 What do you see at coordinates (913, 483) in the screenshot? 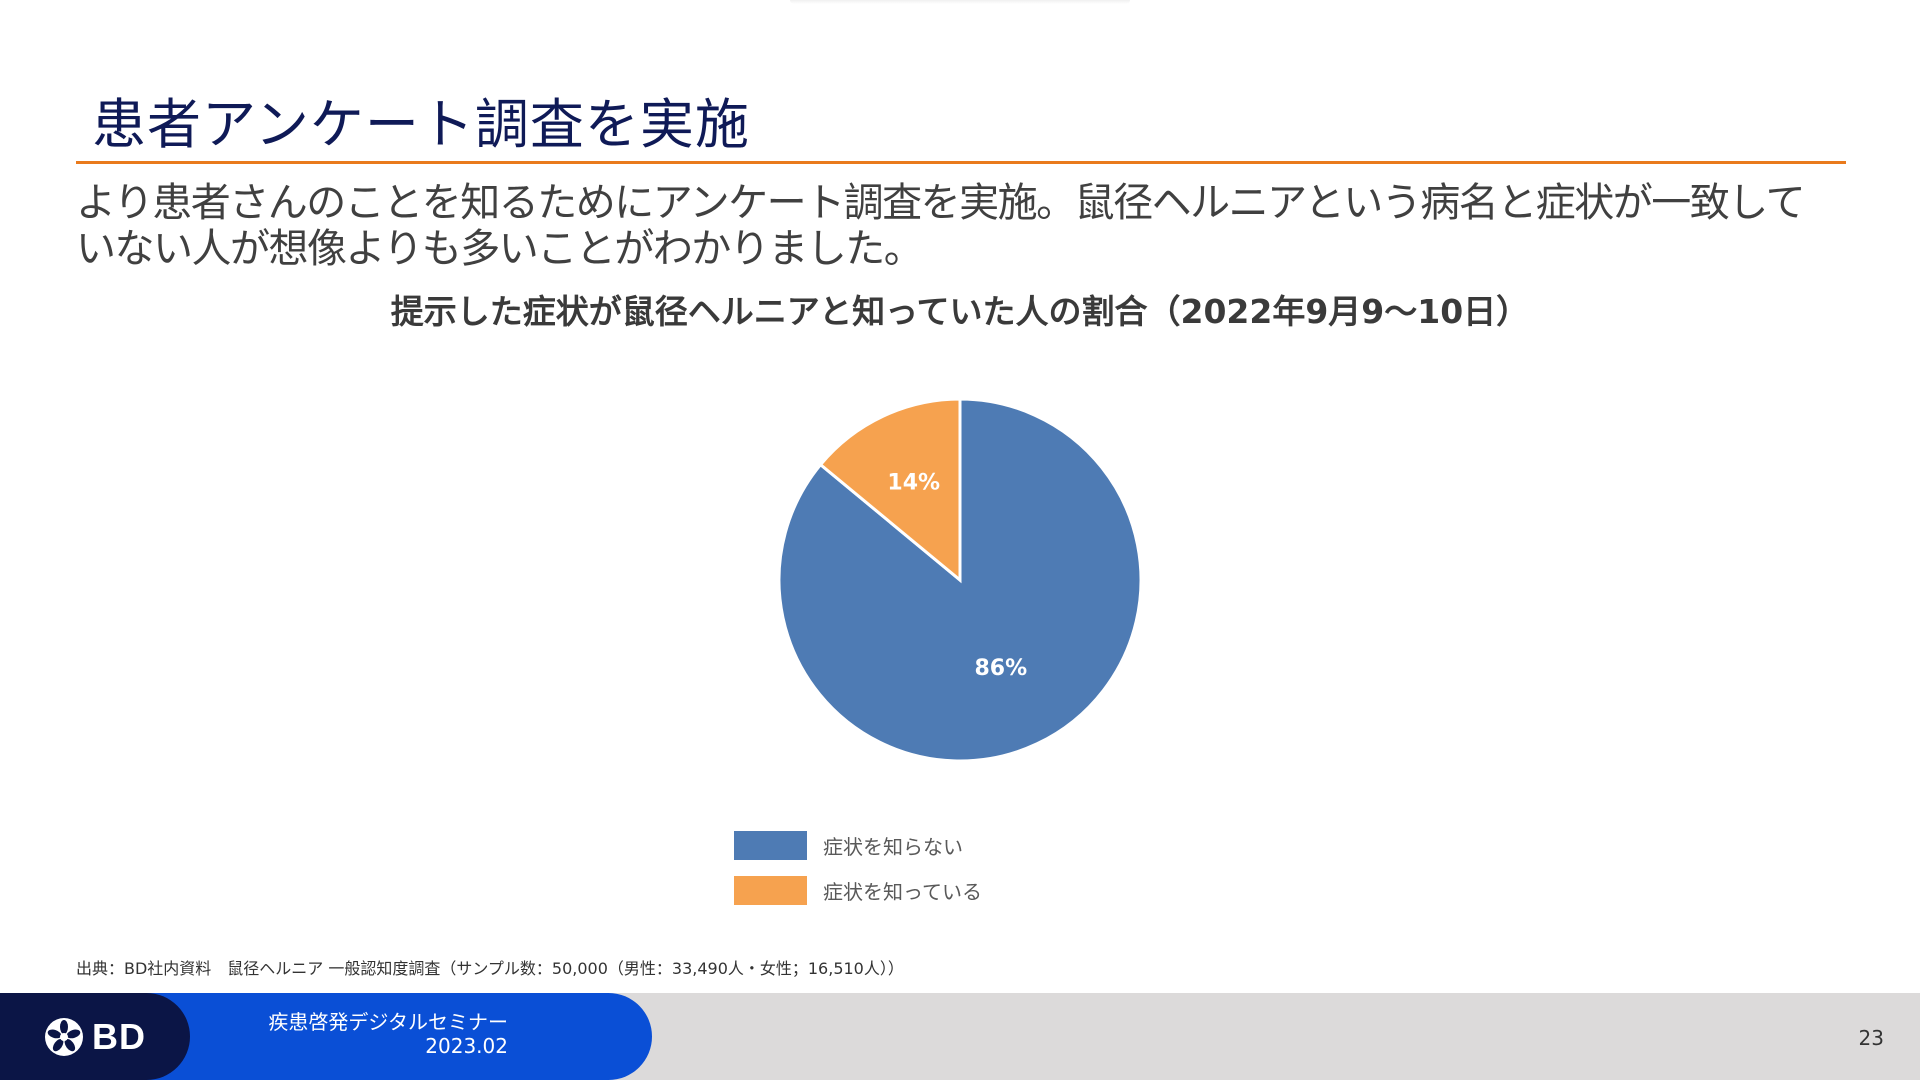
I see `pie-label-aware: 14%` at bounding box center [913, 483].